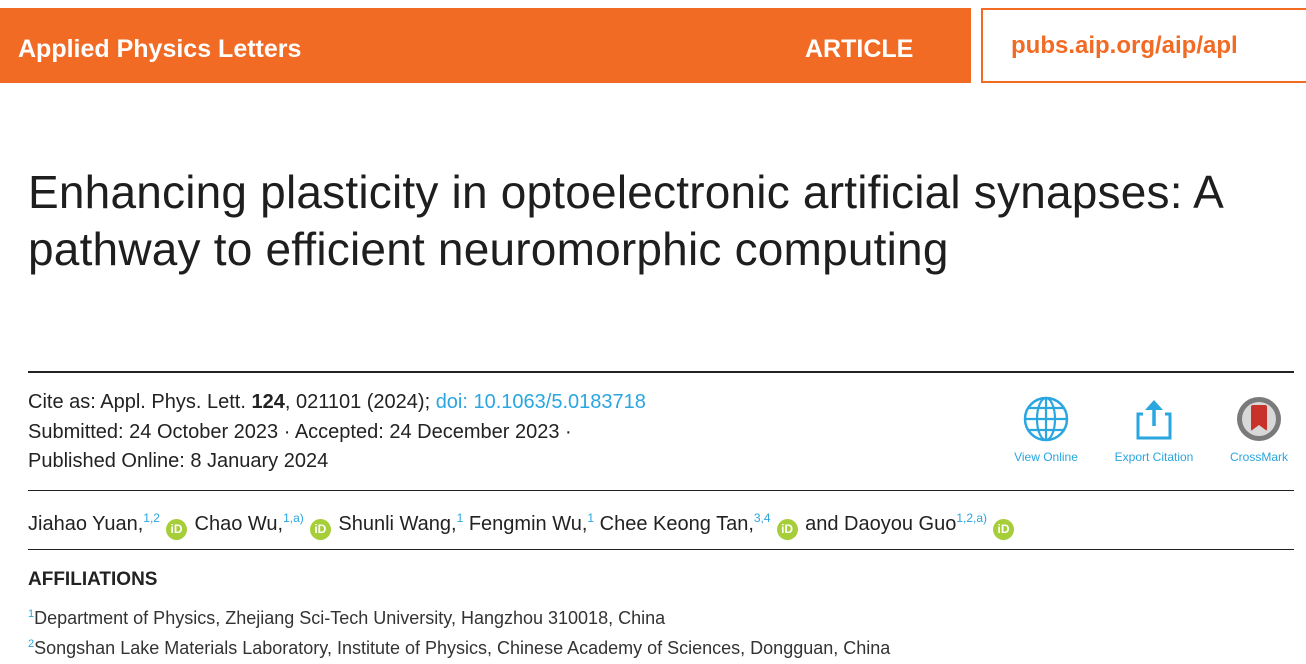  What do you see at coordinates (268, 402) in the screenshot?
I see `cite-volume: 124` at bounding box center [268, 402].